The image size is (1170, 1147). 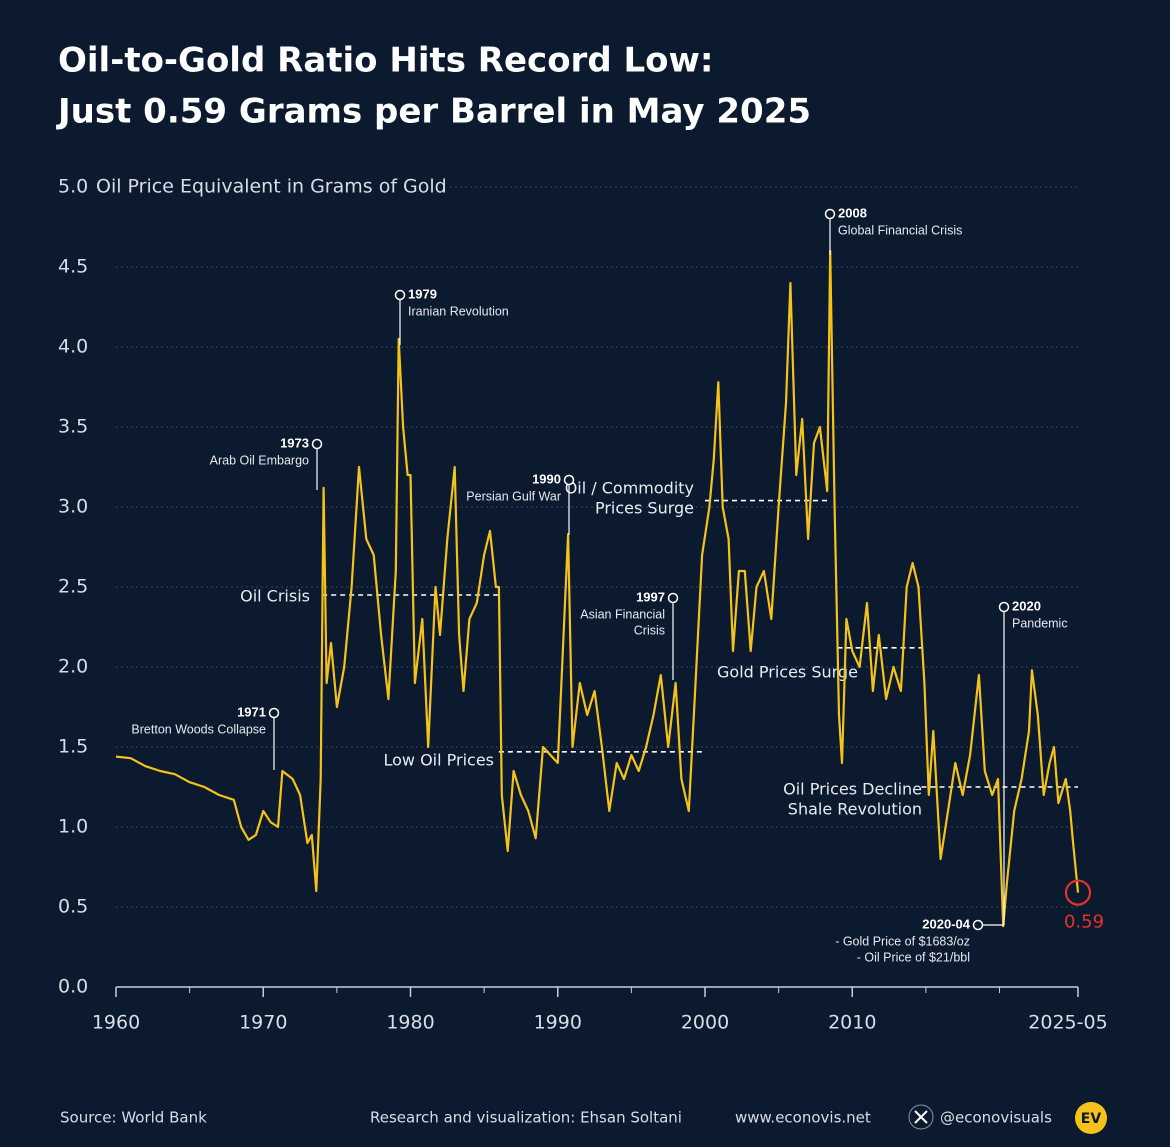 What do you see at coordinates (438, 760) in the screenshot?
I see `period-label: Low Oil Prices` at bounding box center [438, 760].